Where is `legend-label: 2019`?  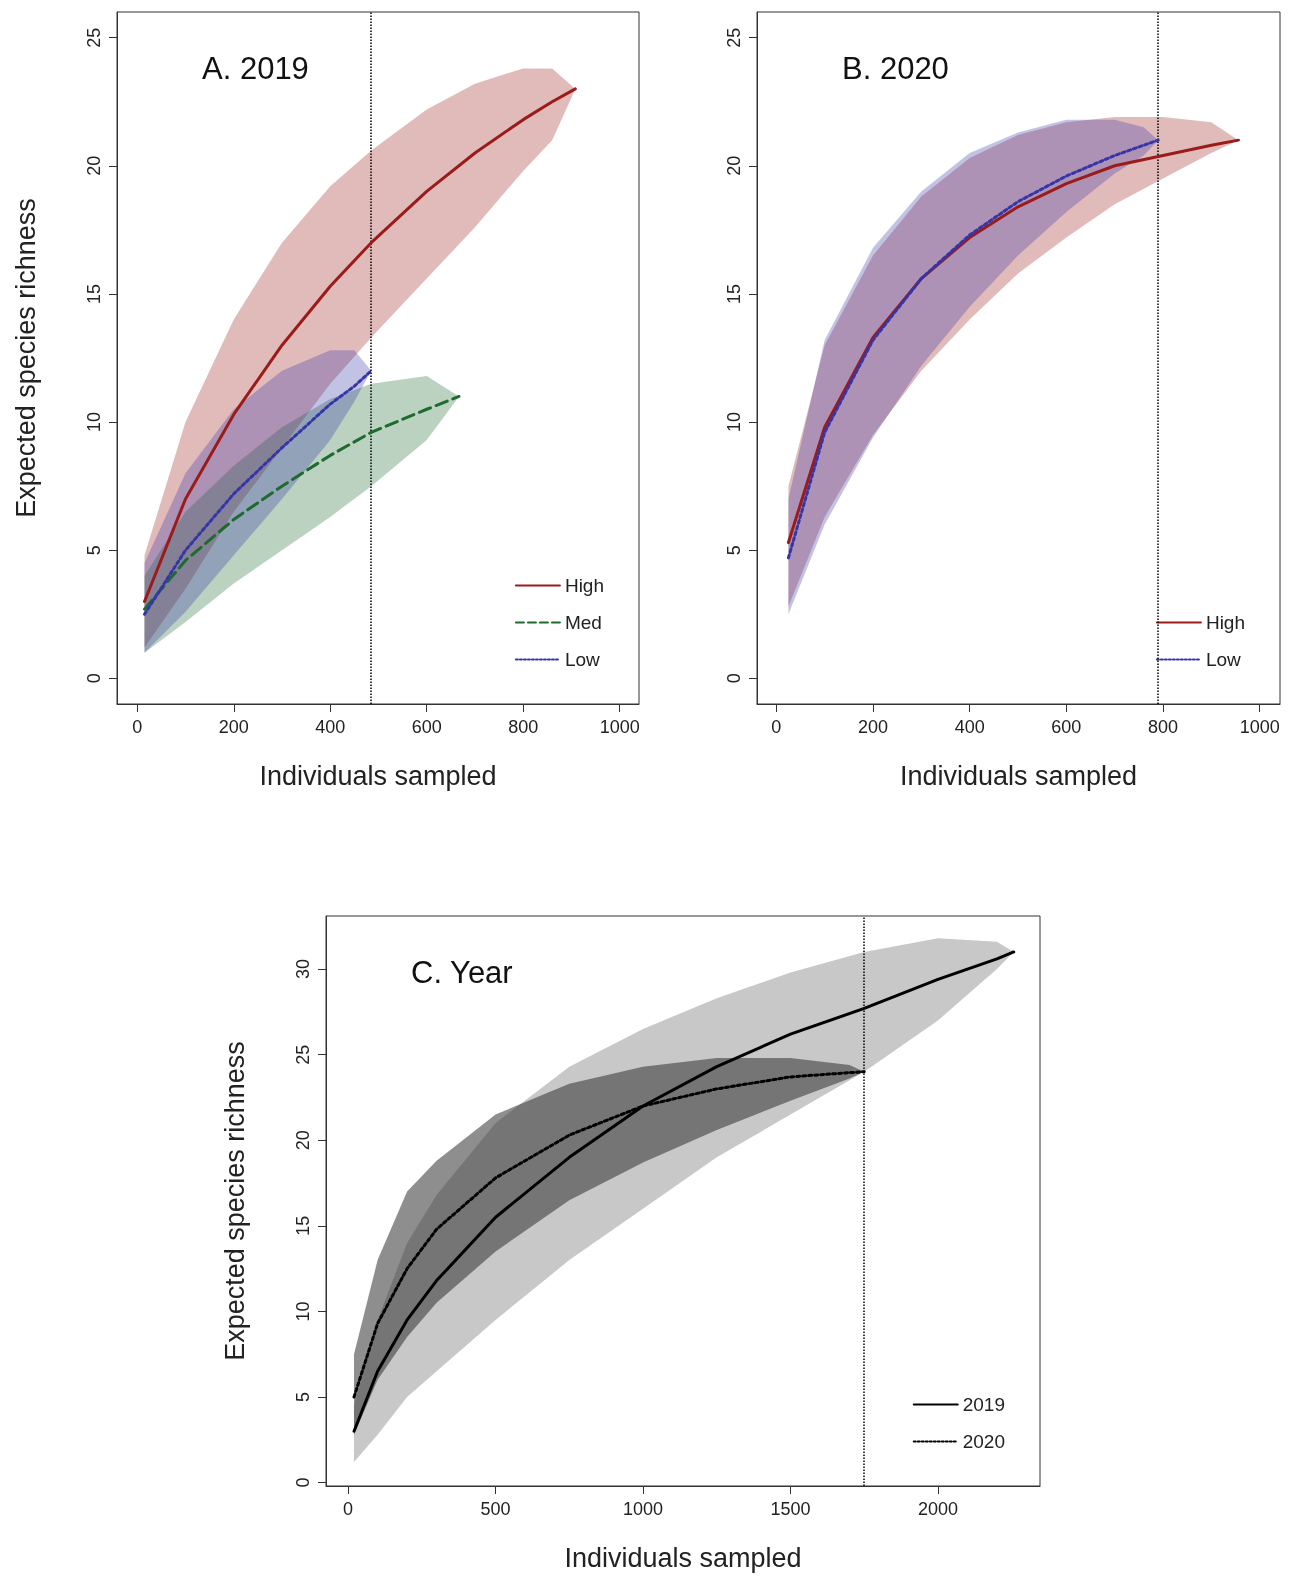
legend-label: 2019 is located at coordinates (984, 1404).